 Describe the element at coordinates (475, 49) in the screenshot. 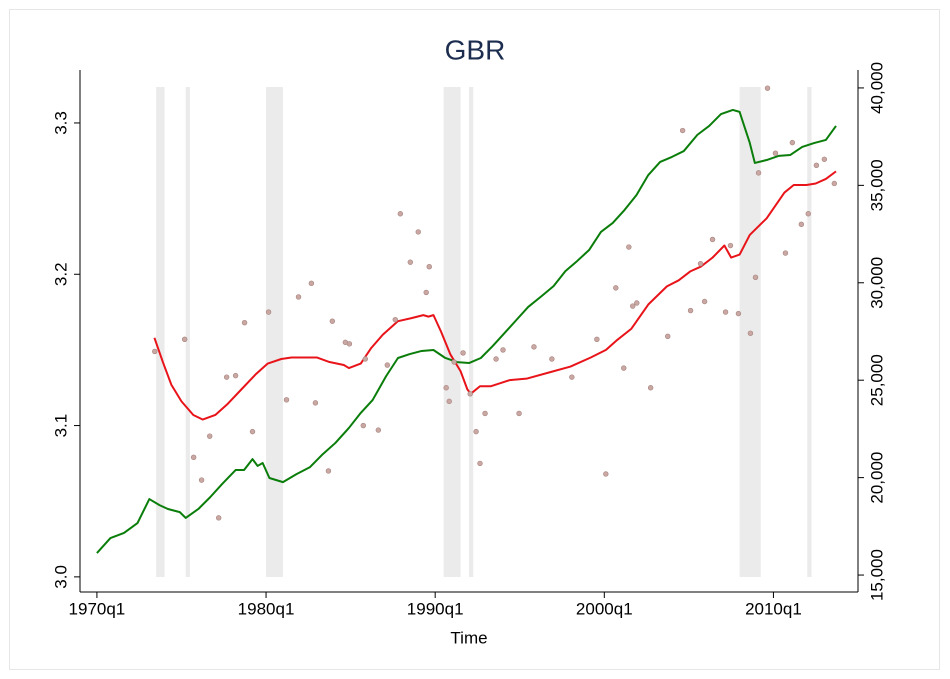

I see `chart-title: GBR` at that location.